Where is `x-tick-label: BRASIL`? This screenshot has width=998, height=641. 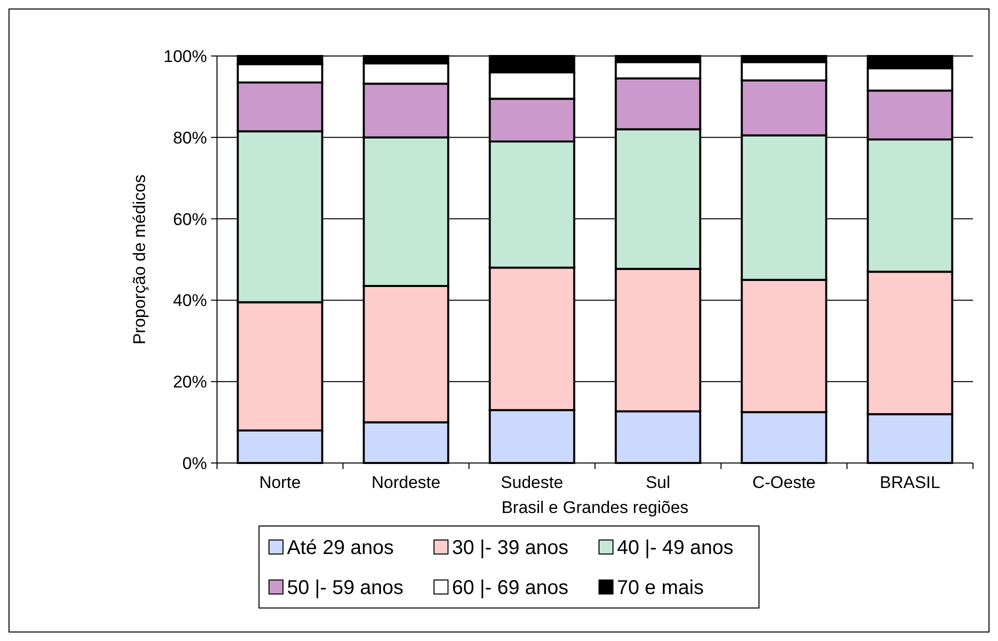 x-tick-label: BRASIL is located at coordinates (910, 482).